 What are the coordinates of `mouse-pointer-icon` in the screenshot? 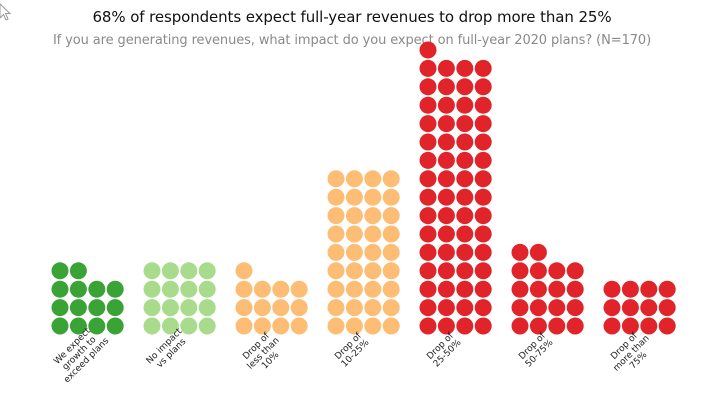 It's located at (6, 12).